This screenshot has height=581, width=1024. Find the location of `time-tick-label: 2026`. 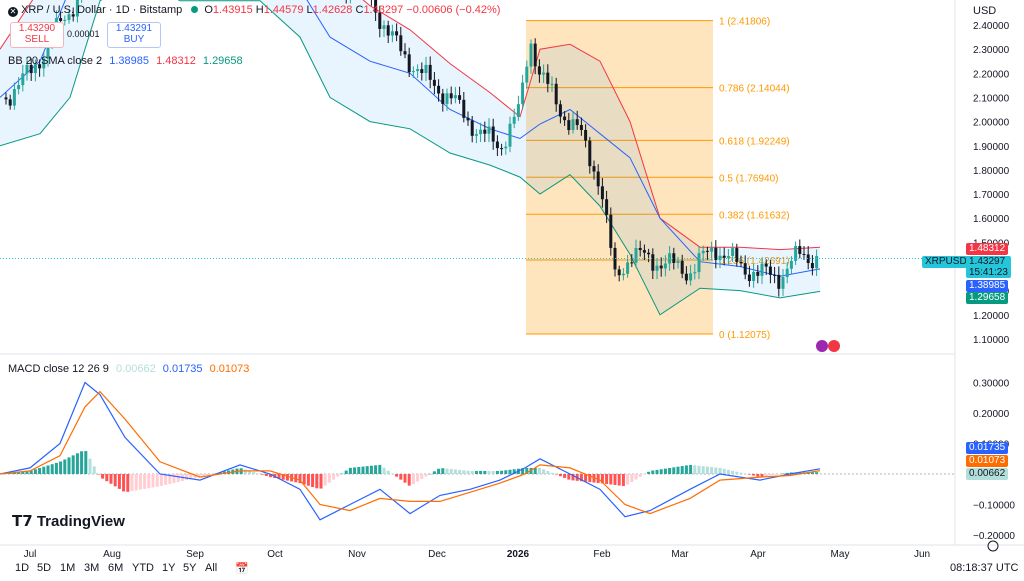

time-tick-label: 2026 is located at coordinates (518, 554).